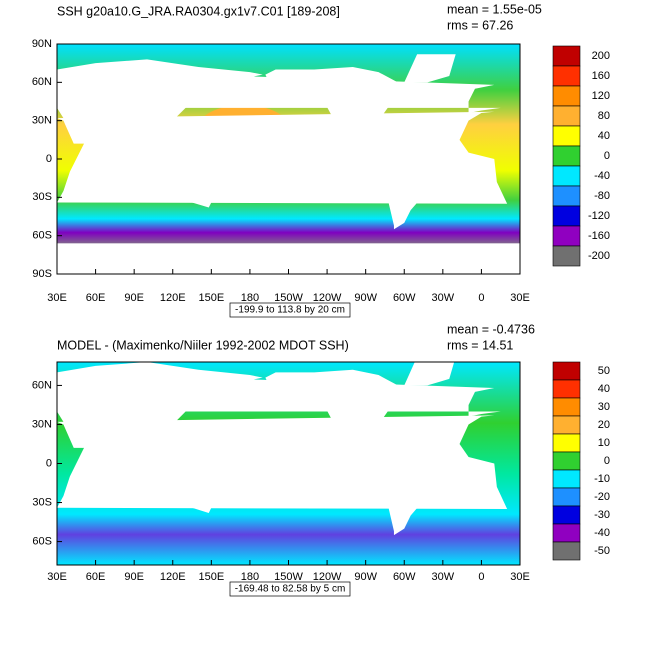  Describe the element at coordinates (599, 256) in the screenshot. I see `colorbar-label: -200` at that location.